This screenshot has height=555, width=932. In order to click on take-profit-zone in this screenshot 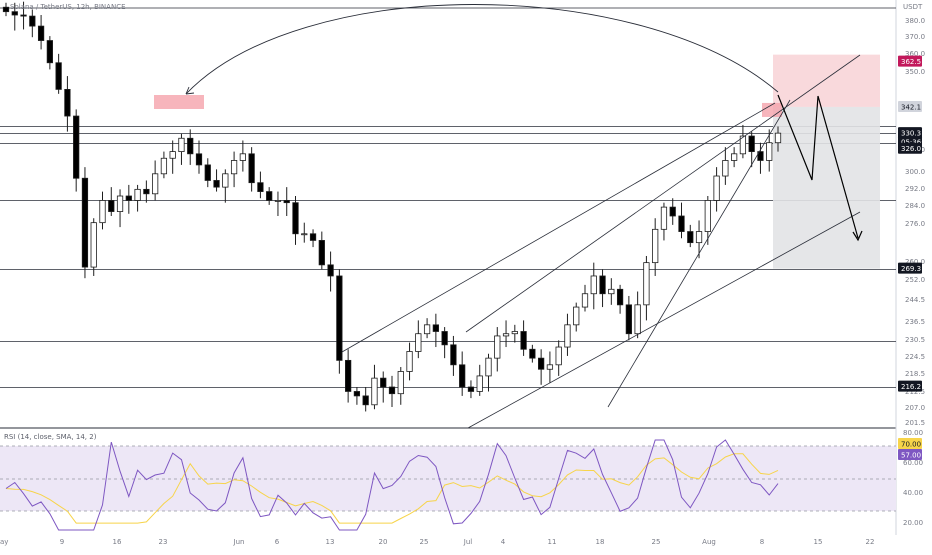, I will do `click(826, 187)`.